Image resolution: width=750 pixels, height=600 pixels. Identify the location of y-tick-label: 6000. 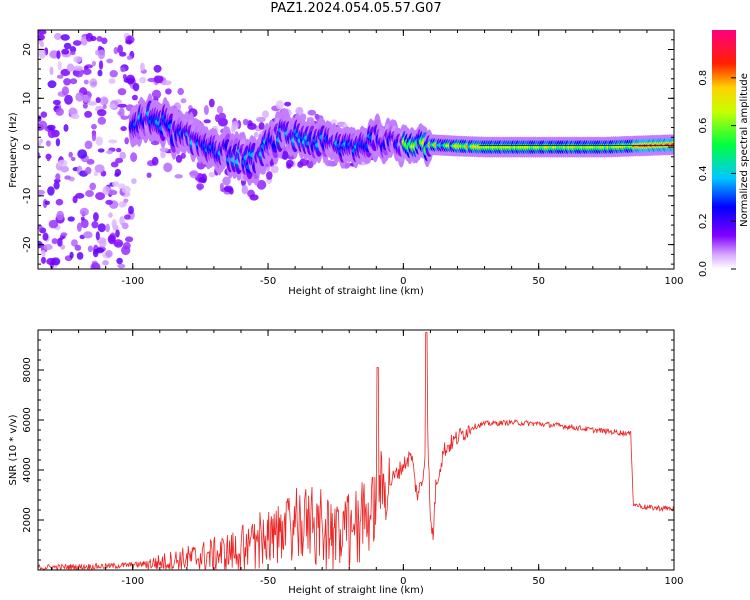
(27, 419).